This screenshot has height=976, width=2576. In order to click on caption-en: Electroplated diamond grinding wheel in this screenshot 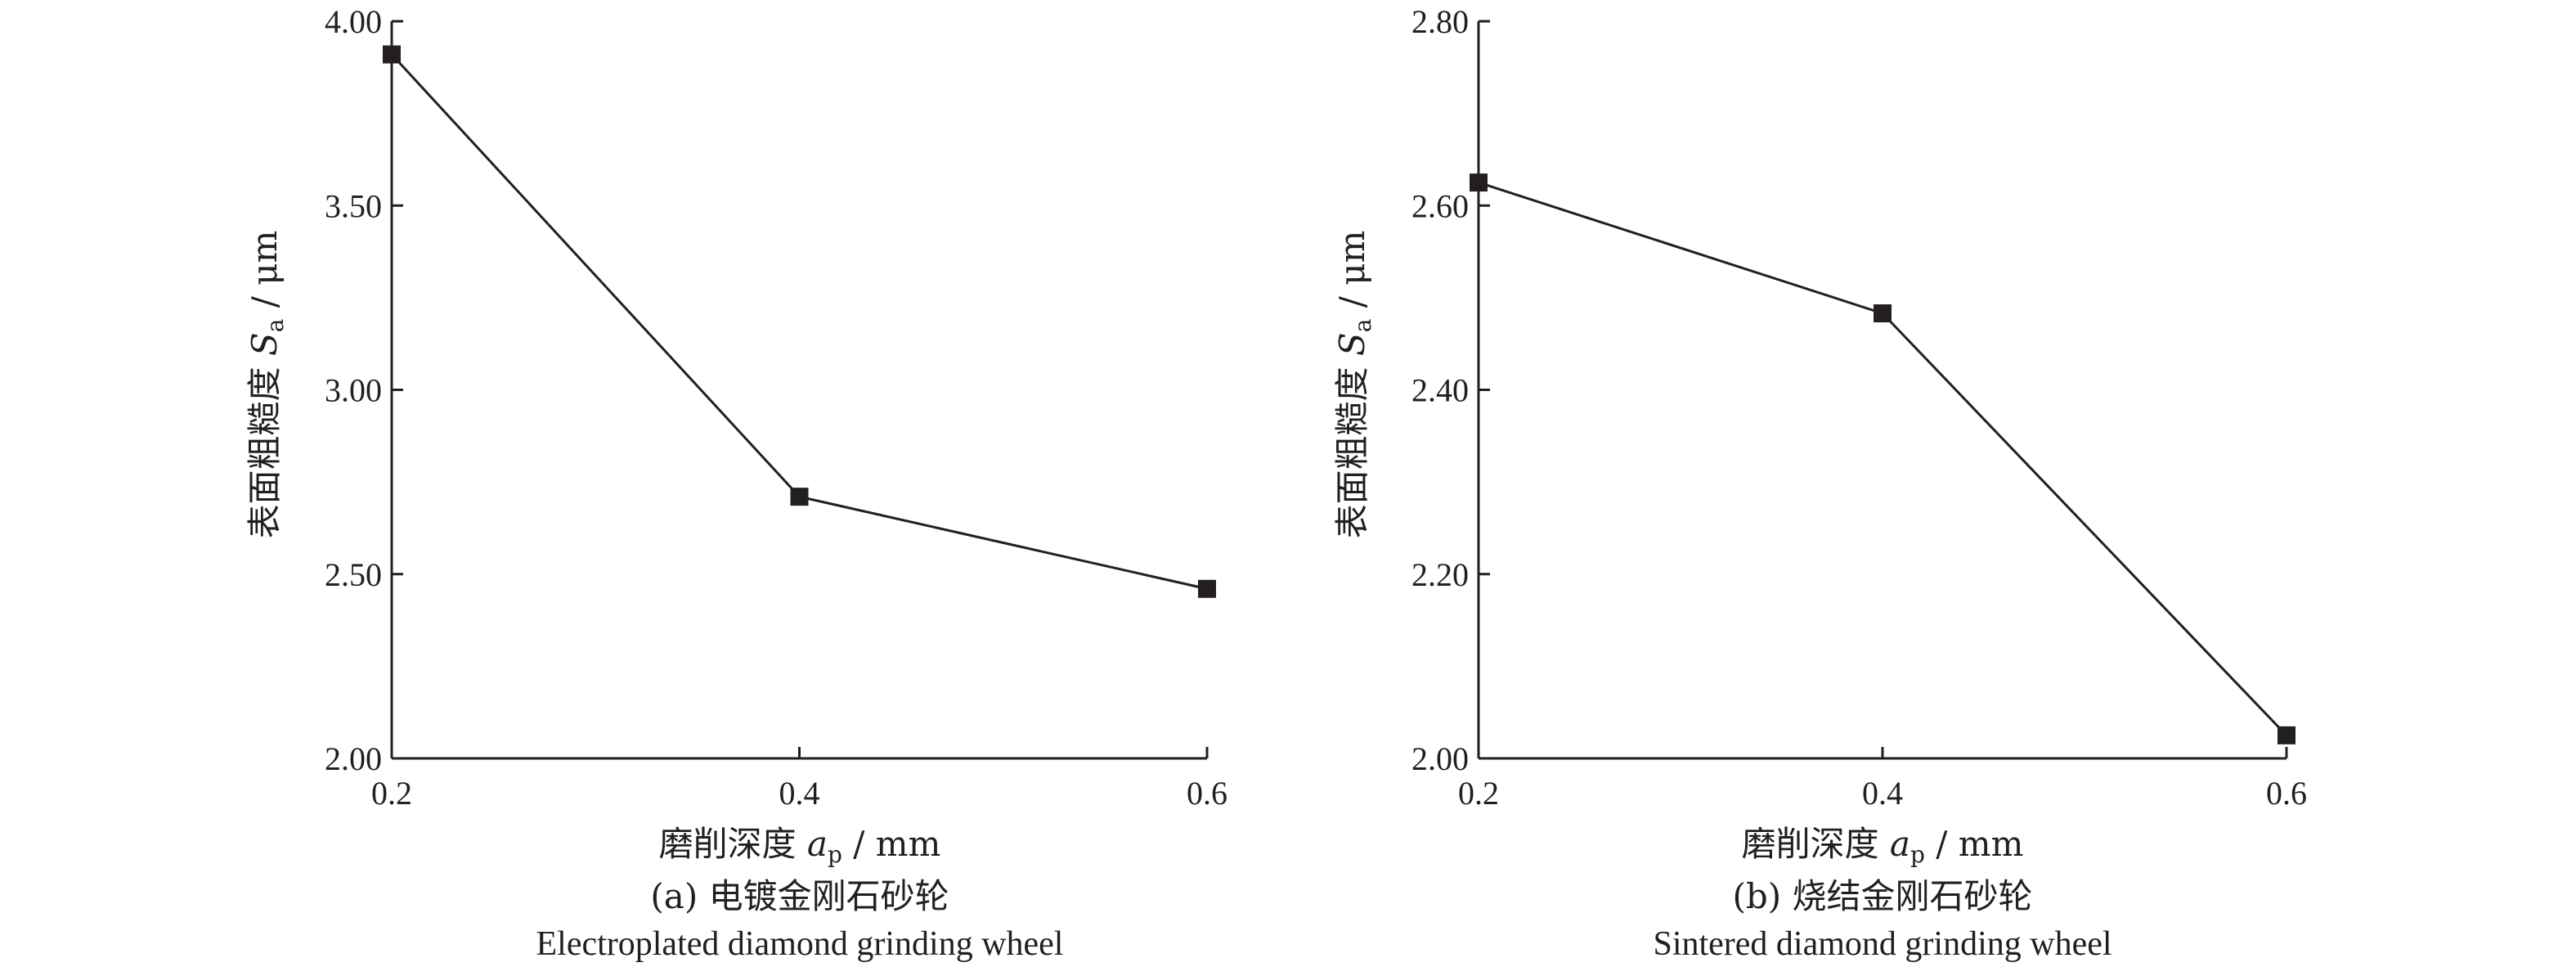, I will do `click(800, 944)`.